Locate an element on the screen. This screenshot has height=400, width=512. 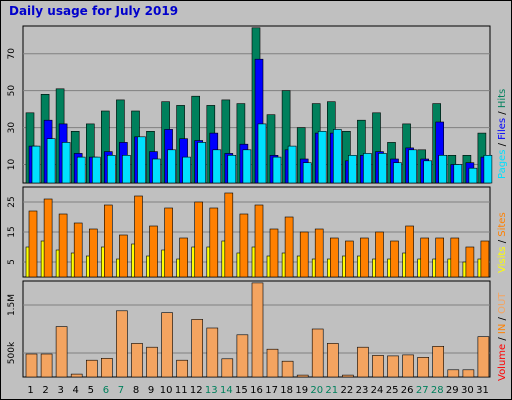
x-tick-label-day: 25 is located at coordinates (392, 390).